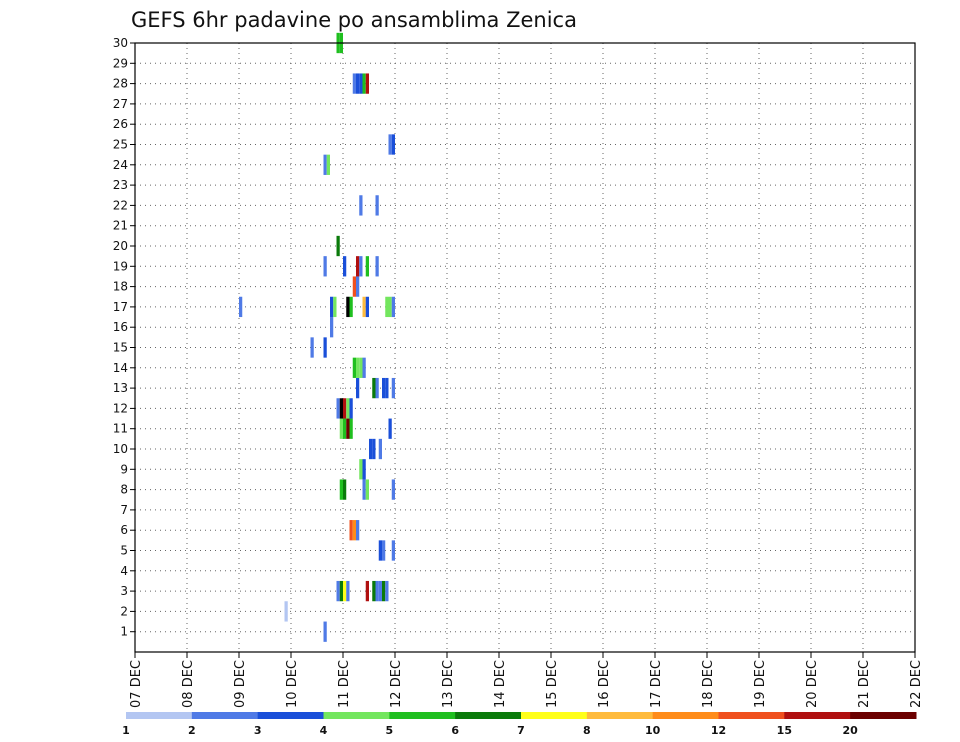 The image size is (960, 742). Describe the element at coordinates (317, 337) in the screenshot. I see `data-cells` at that location.